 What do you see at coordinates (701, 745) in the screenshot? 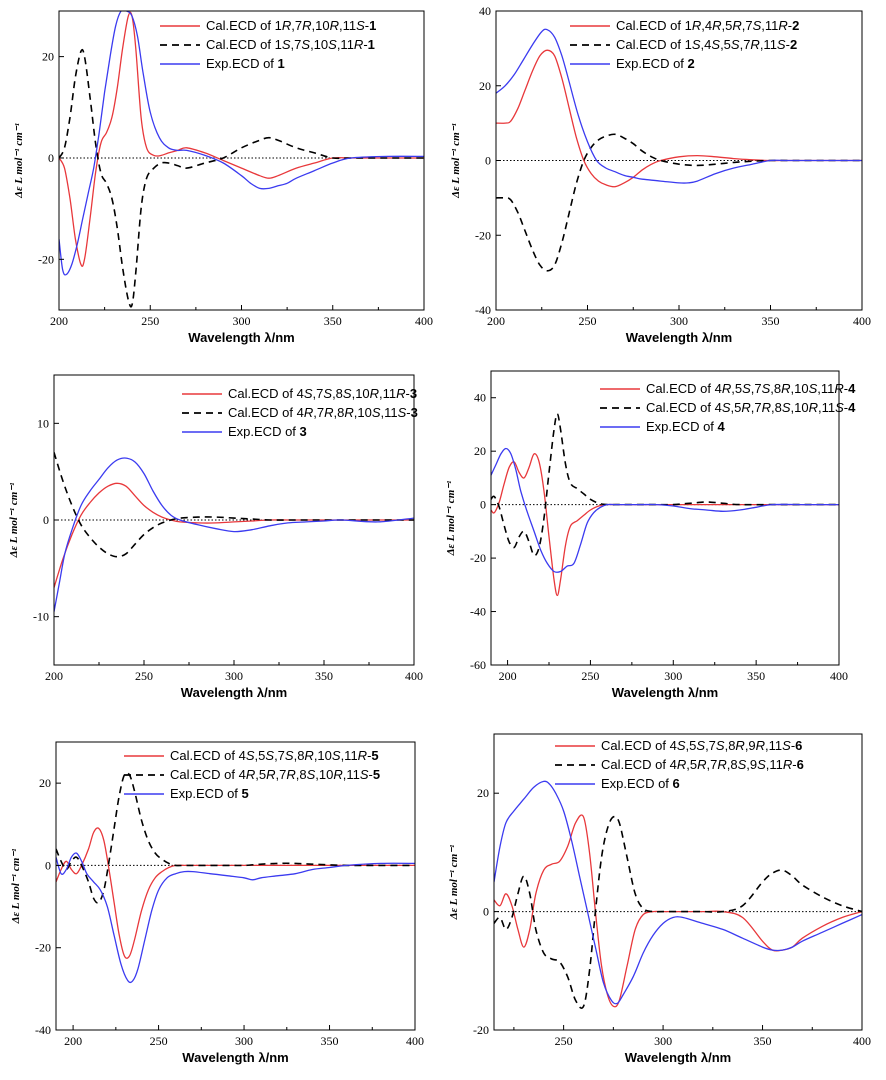
I see `legend-entry: Cal.ECD of 4S,5S,7S,8R,9R,11S-6` at bounding box center [701, 745].